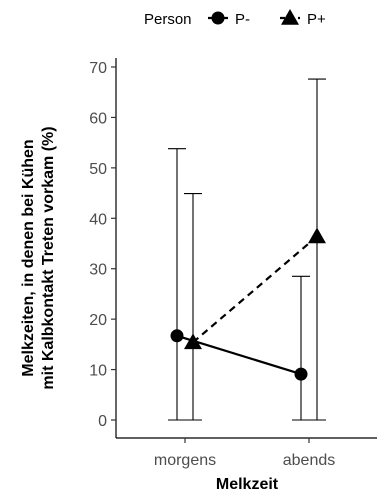  Describe the element at coordinates (247, 484) in the screenshot. I see `x-axis-title: Melkzeit` at that location.